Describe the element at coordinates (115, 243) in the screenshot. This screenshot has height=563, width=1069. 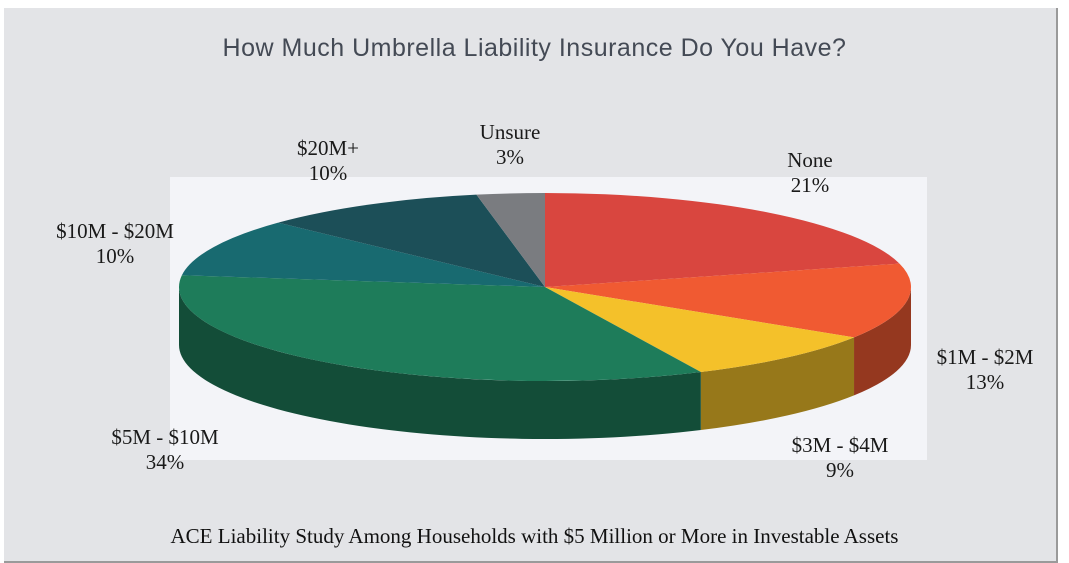
I see `slice-label-10m-20m: $10M - $20M 10%` at that location.